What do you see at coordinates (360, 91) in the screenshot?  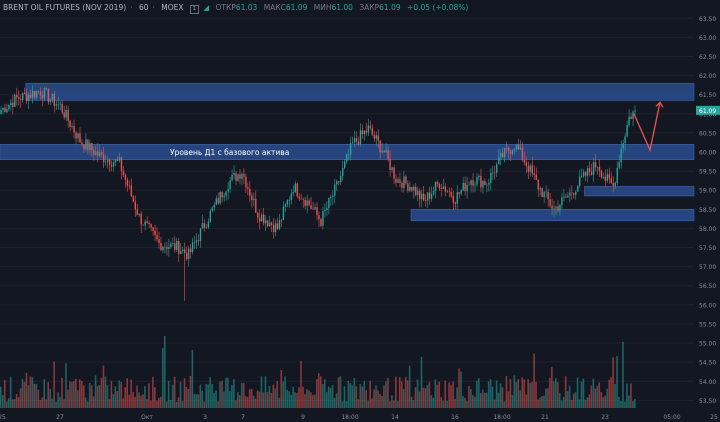 I see `level-zone` at bounding box center [360, 91].